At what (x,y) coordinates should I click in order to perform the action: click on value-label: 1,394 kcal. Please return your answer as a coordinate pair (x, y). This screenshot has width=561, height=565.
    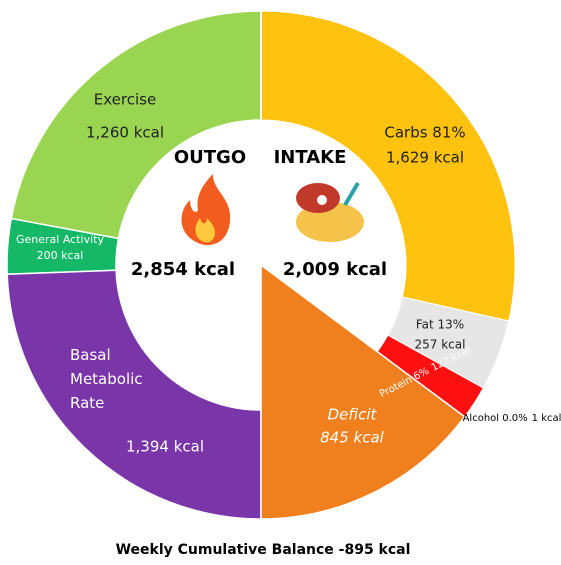
    Looking at the image, I should click on (165, 447).